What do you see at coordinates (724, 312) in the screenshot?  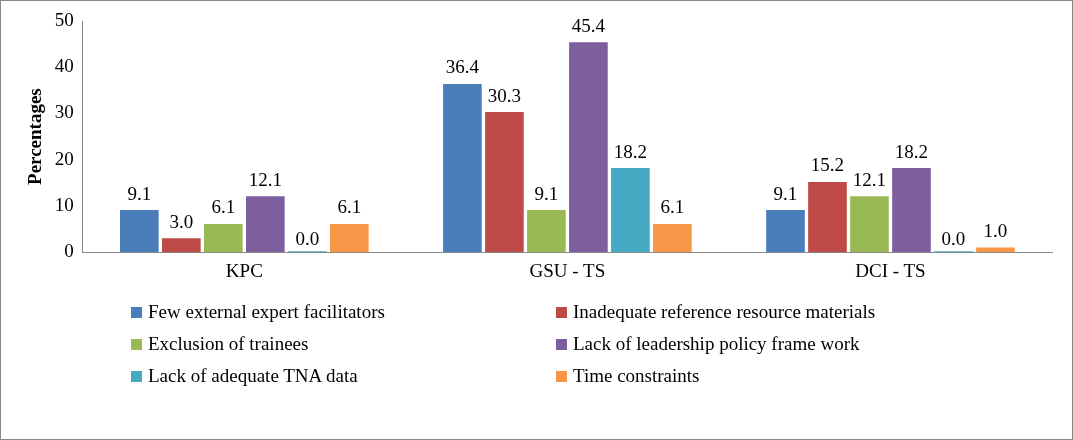 I see `legend-label: Inadequate reference resource materials` at bounding box center [724, 312].